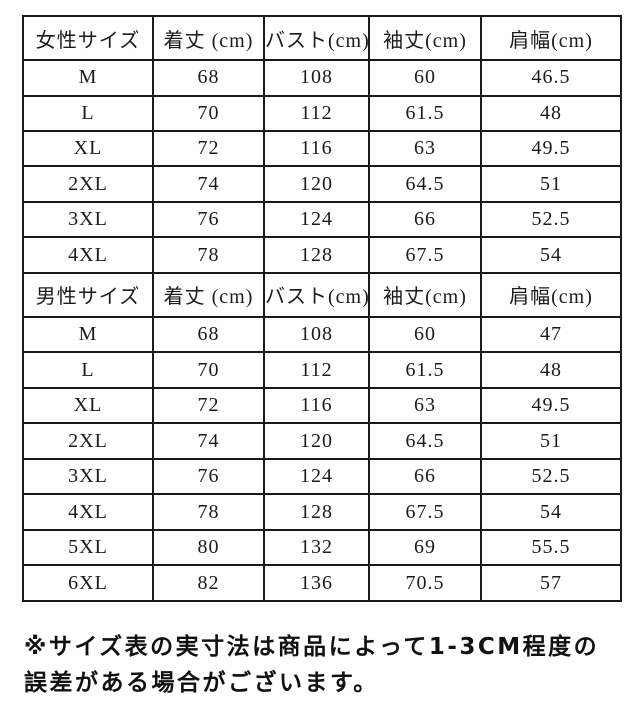  I want to click on column-header: 女性サイズ, so click(88, 38).